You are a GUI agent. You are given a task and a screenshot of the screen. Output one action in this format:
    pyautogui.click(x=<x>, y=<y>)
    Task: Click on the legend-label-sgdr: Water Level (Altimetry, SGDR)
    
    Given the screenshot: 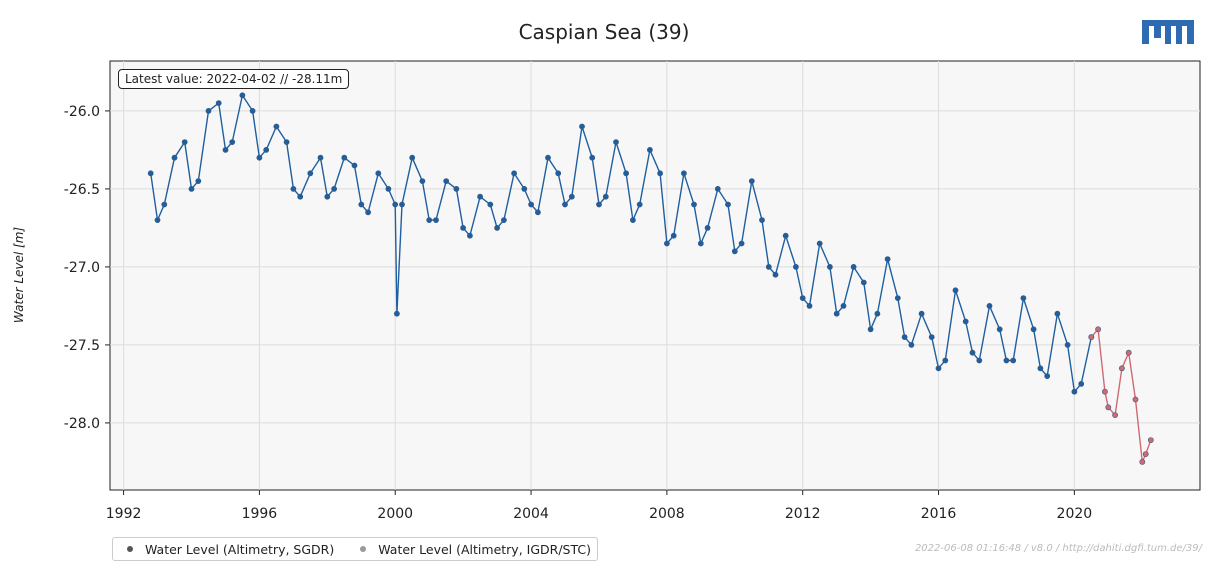 What is the action you would take?
    pyautogui.click(x=240, y=549)
    